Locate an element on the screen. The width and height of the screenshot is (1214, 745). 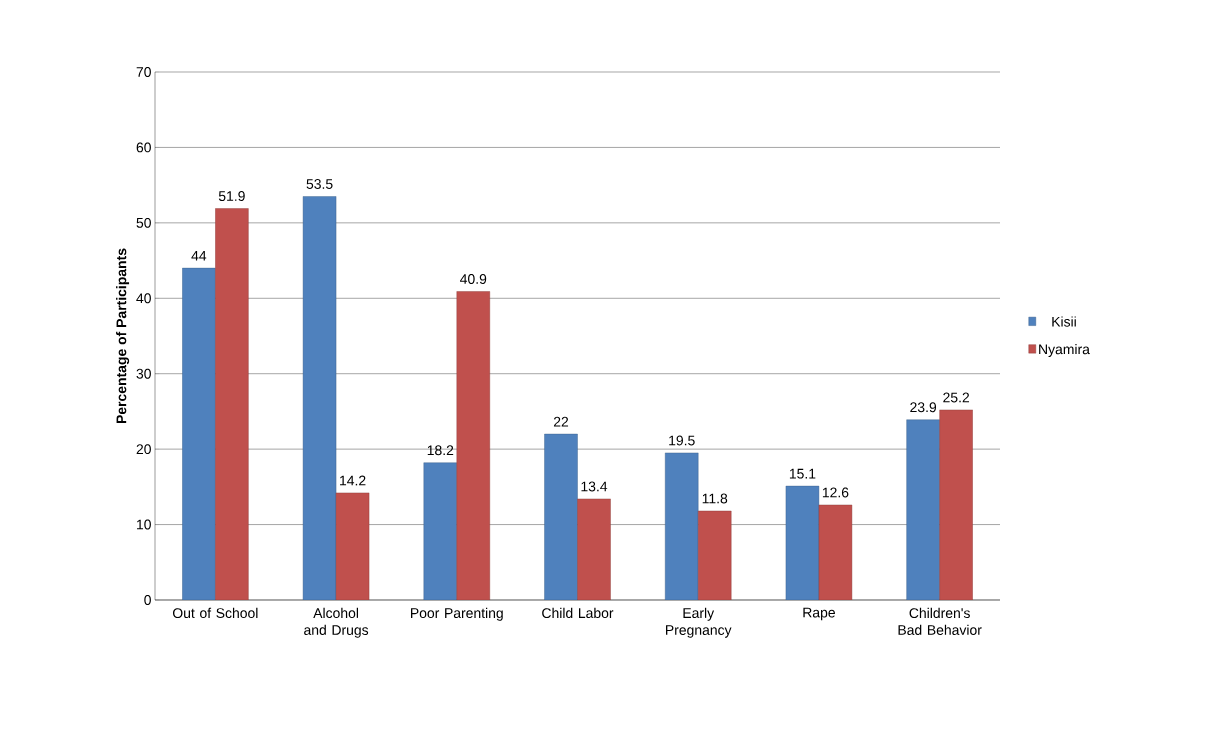
data-label: 25.2 is located at coordinates (956, 397).